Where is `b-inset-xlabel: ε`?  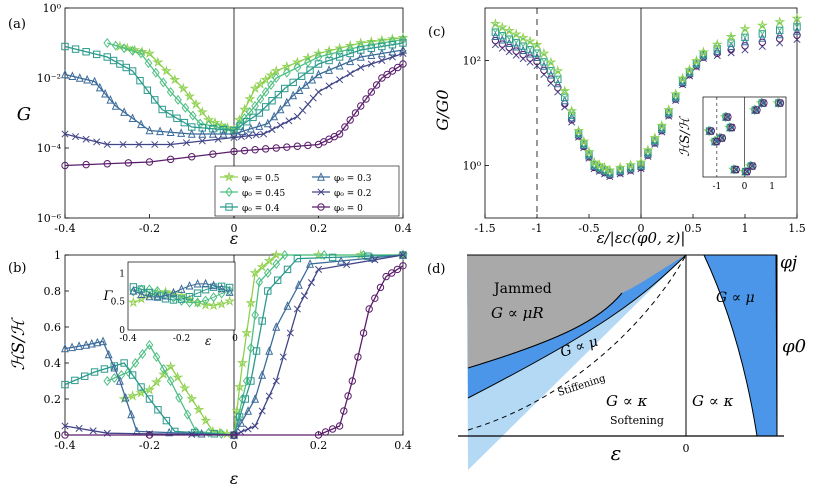
b-inset-xlabel: ε is located at coordinates (208, 341).